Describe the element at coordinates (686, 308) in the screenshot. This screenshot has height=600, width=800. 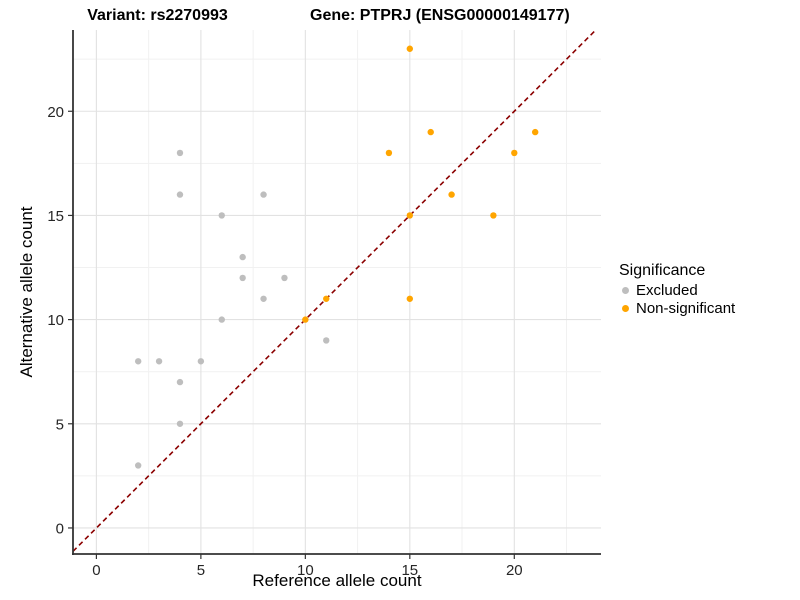
I see `legend-label-non-significant: Non-significant` at that location.